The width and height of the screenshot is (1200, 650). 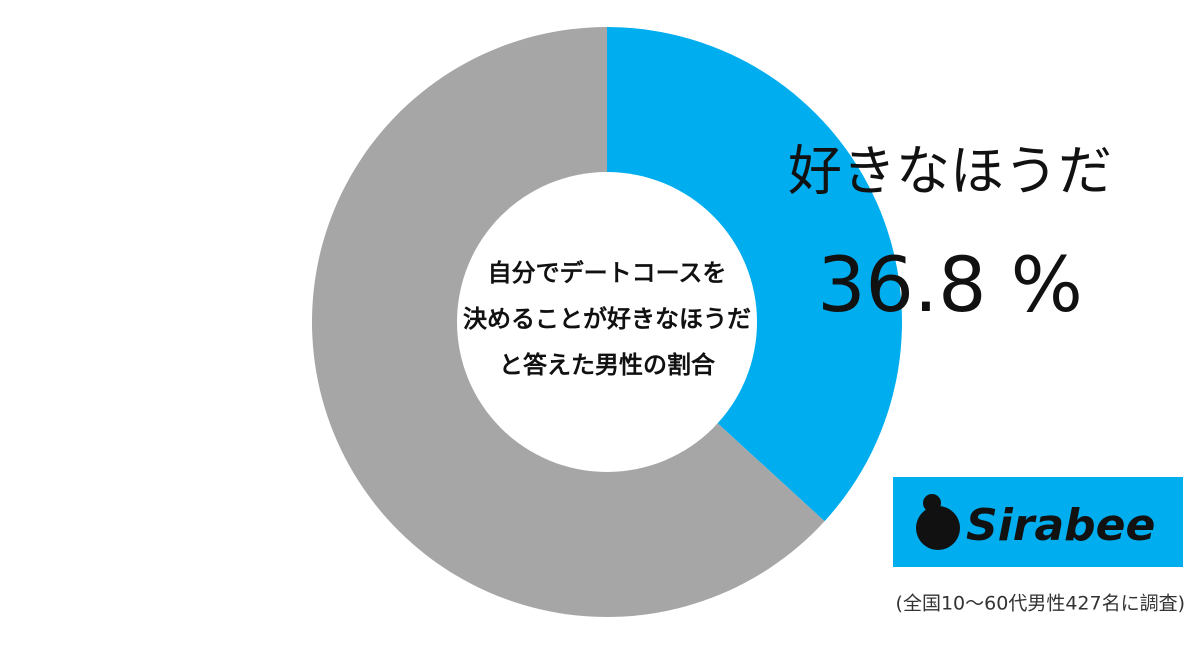 I want to click on donut-hole, so click(x=607, y=322).